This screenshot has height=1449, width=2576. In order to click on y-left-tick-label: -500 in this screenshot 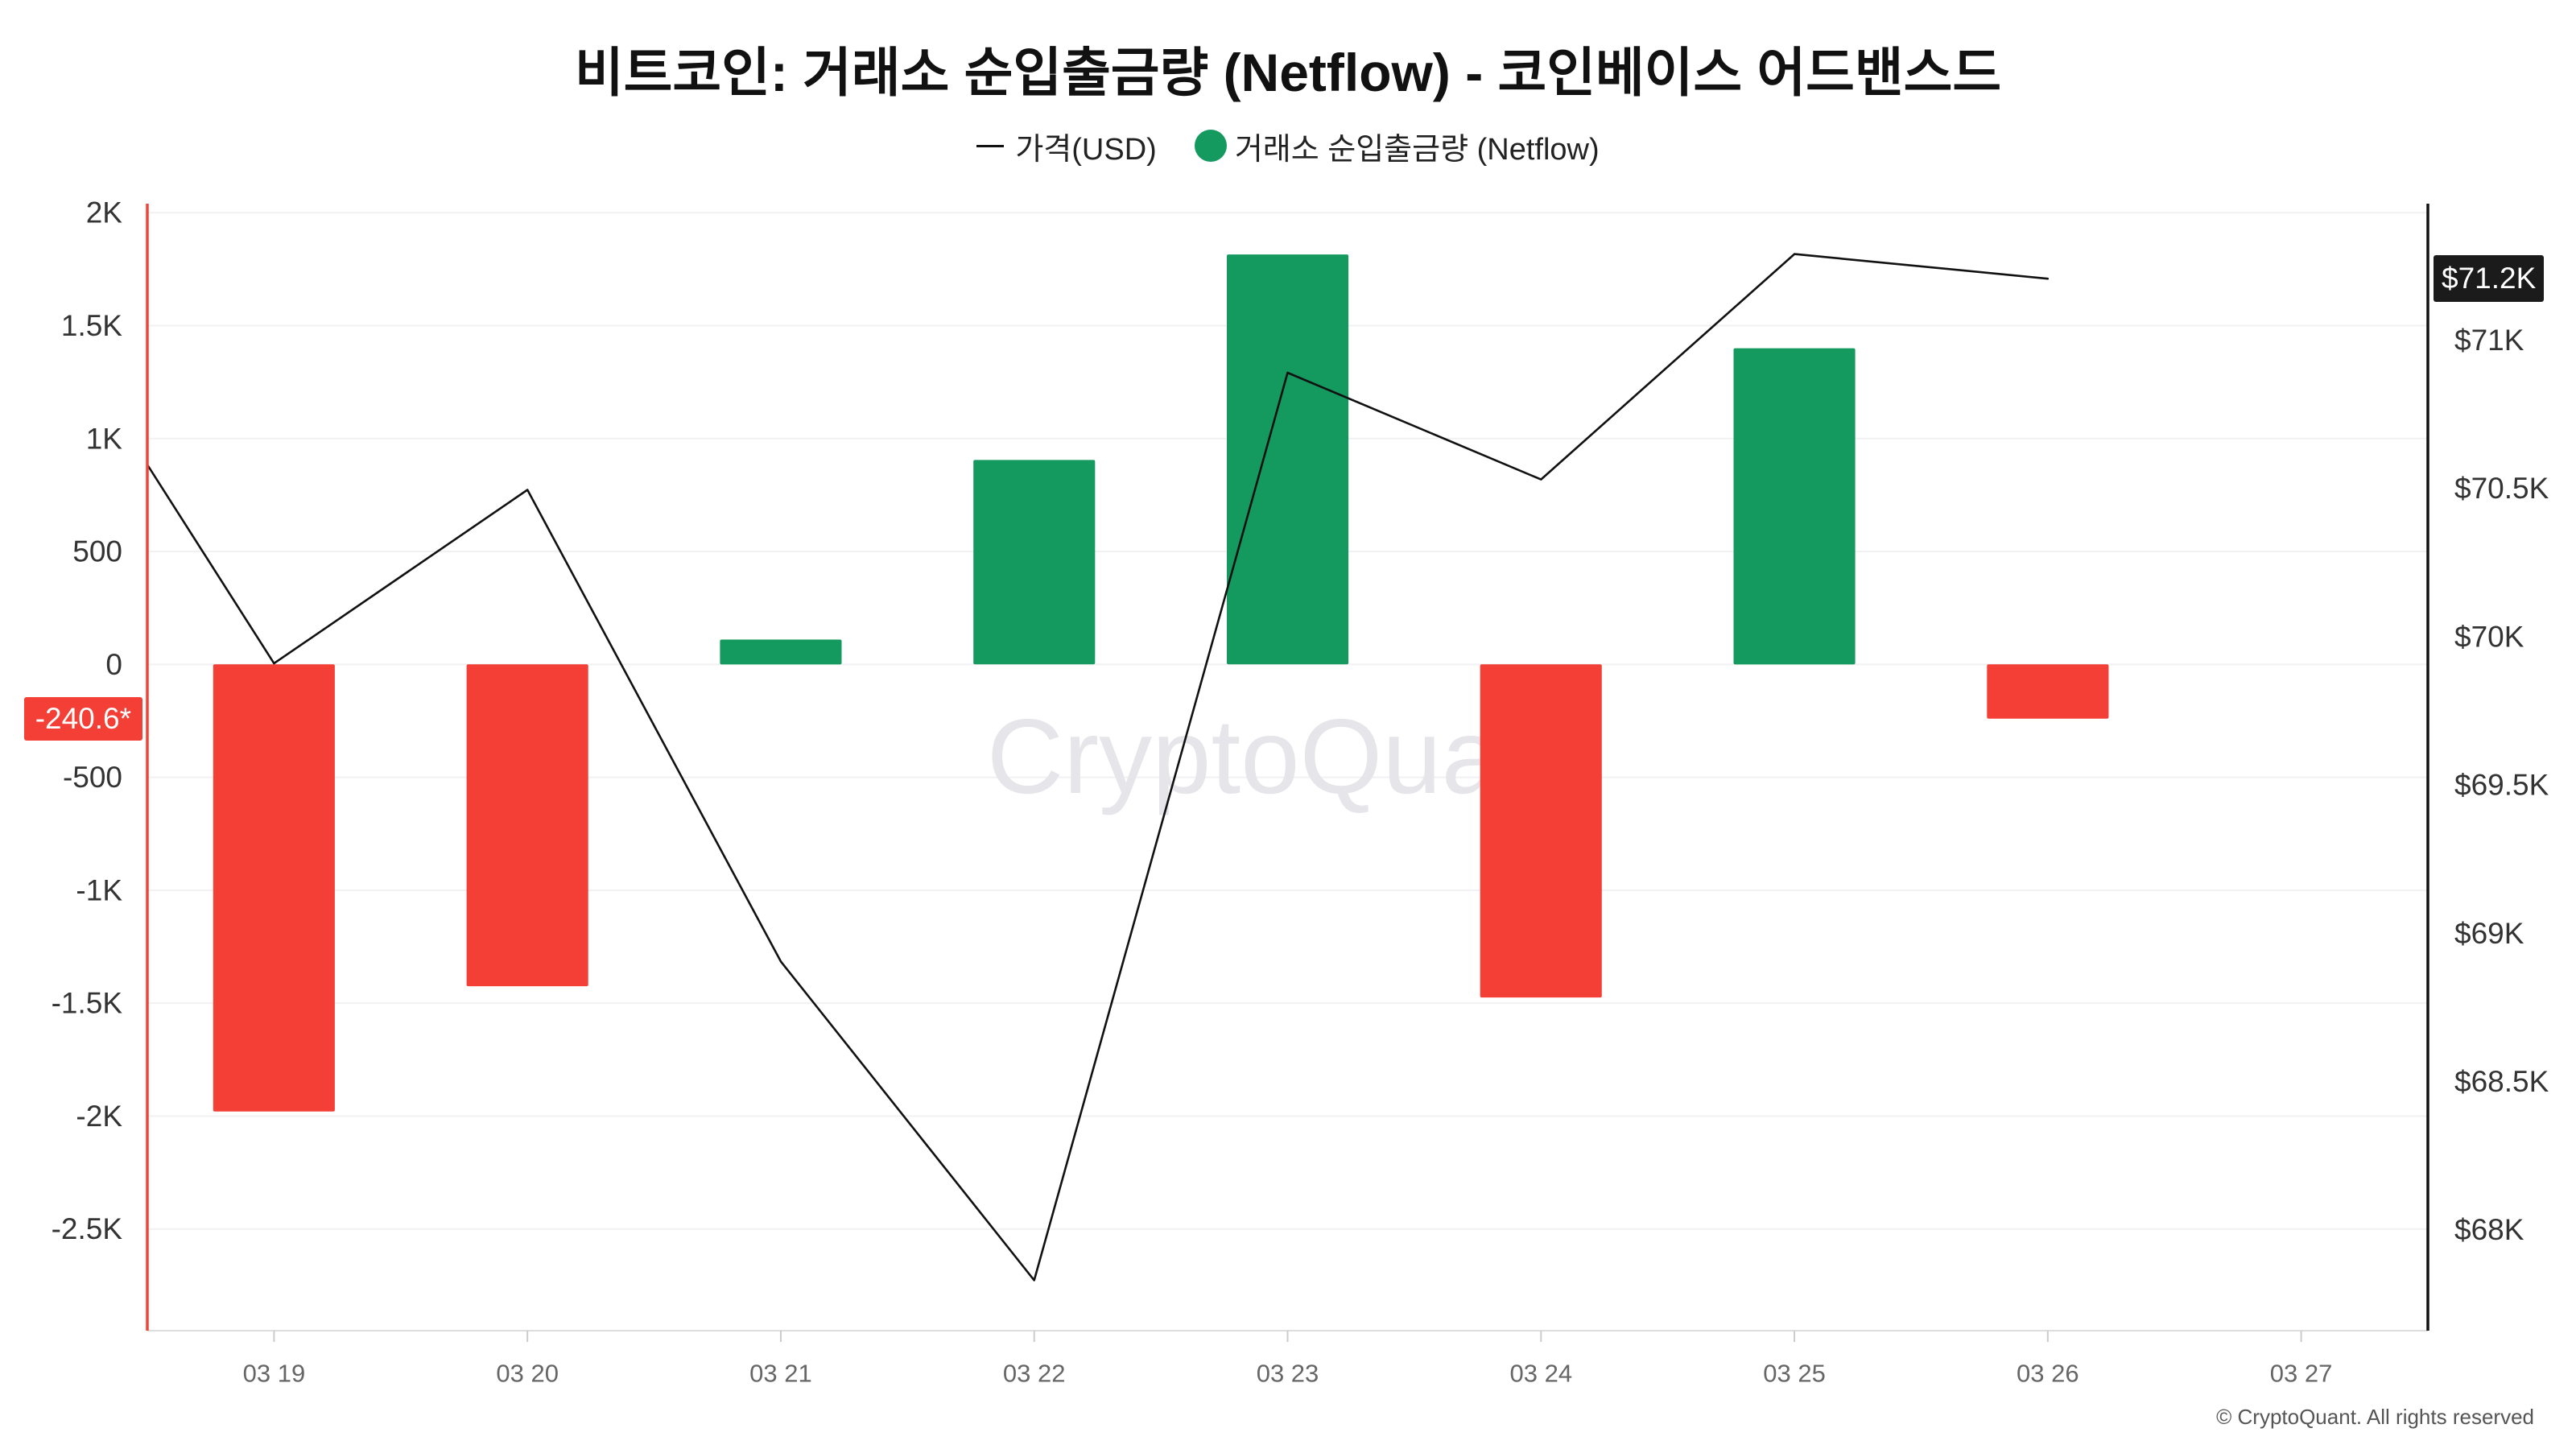, I will do `click(92, 777)`.